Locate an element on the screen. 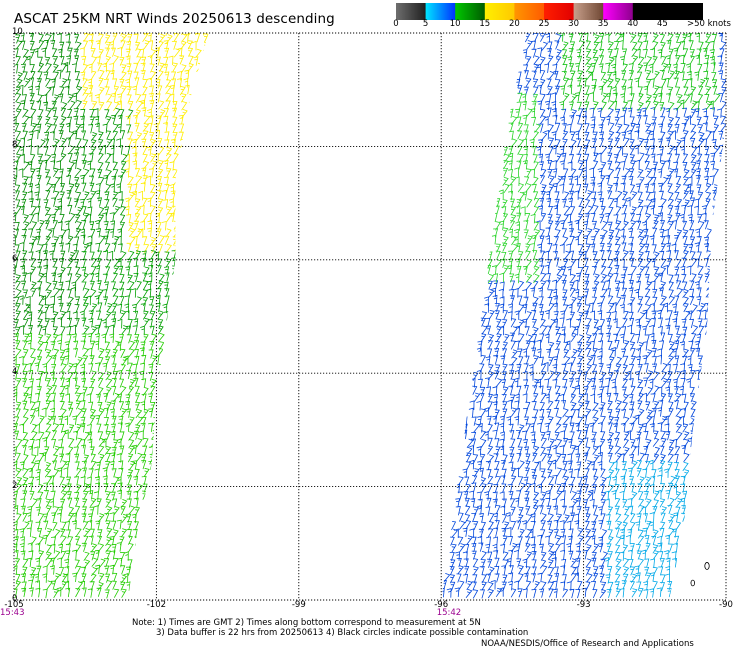 The height and width of the screenshot is (650, 740). page-title: ASCAT 25KM NRT Winds 20250613 descending is located at coordinates (174, 19).